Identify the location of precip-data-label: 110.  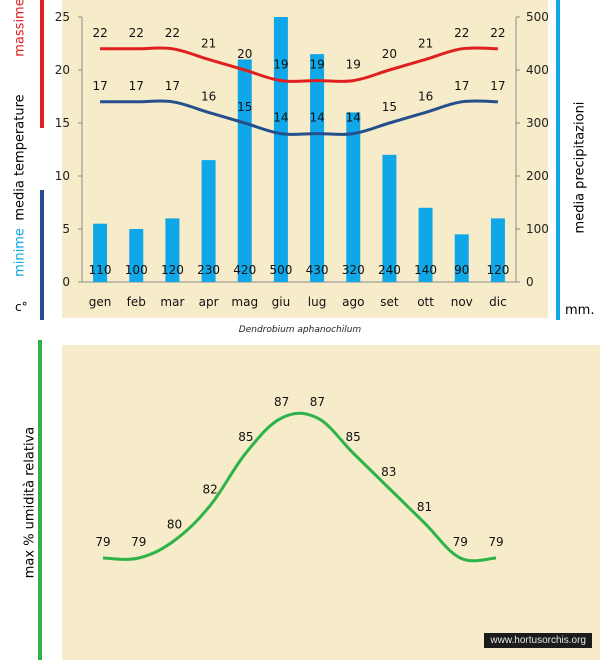
(100, 270).